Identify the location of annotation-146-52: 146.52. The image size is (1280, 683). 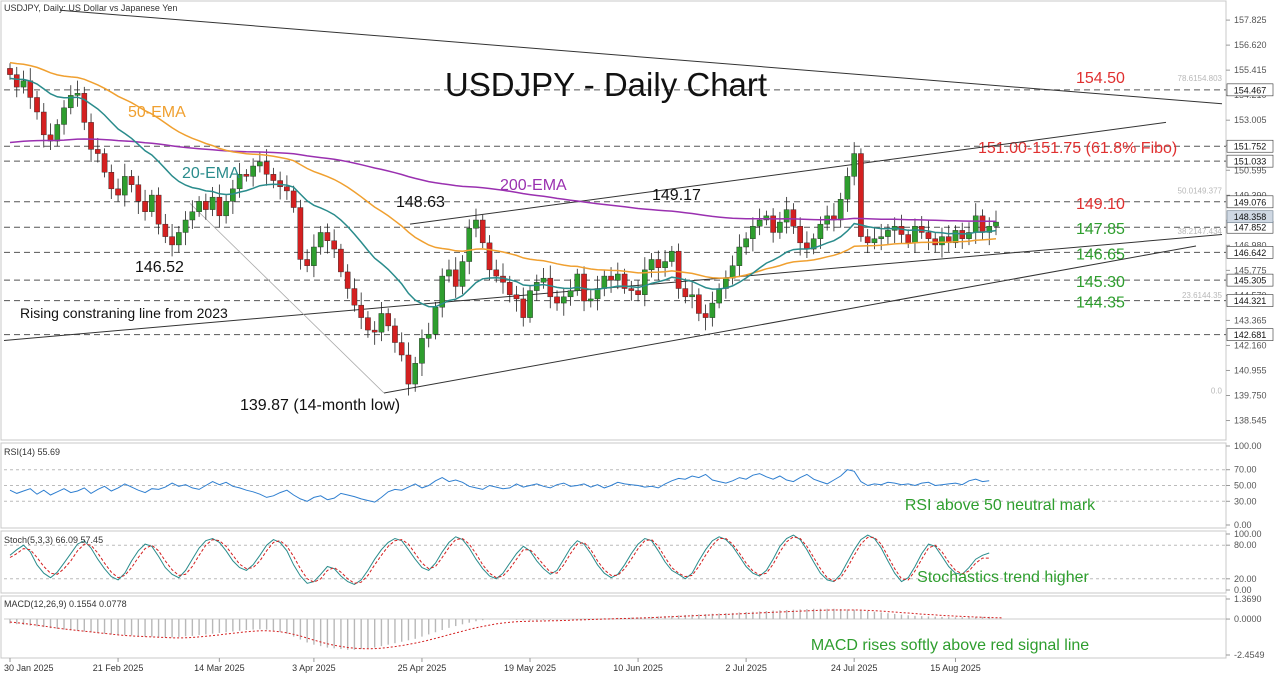
(159, 267).